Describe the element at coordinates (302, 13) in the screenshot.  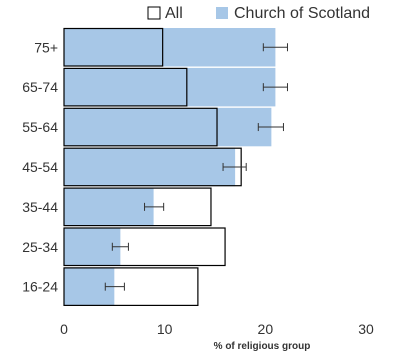
I see `legend-label-church-of-scotland: Church of Scotland` at that location.